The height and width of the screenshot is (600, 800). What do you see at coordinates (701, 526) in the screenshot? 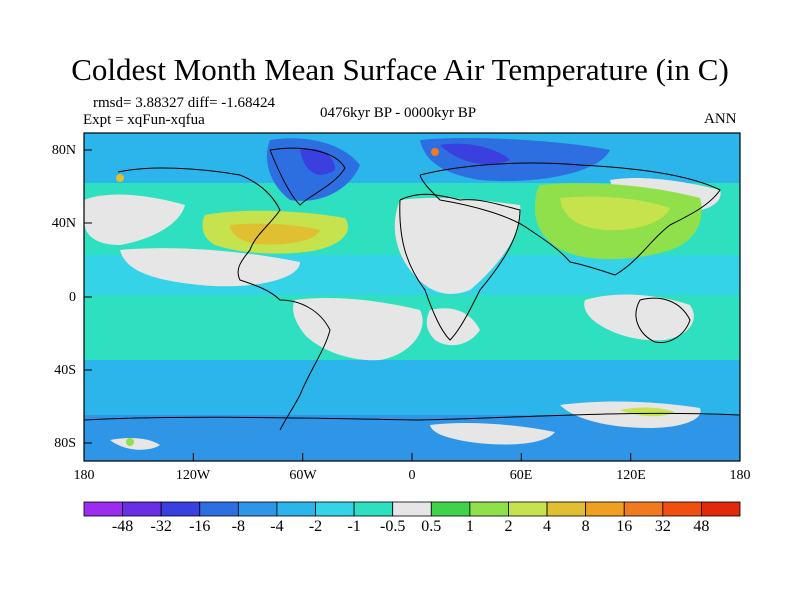
I see `colorbar-label: 48` at bounding box center [701, 526].